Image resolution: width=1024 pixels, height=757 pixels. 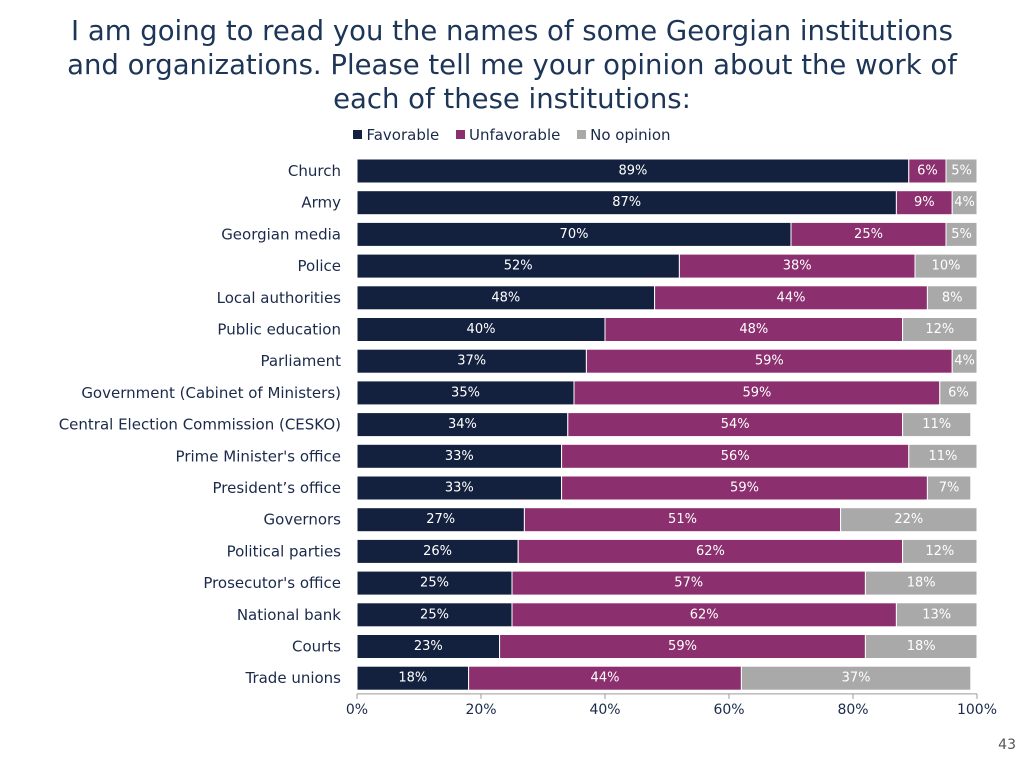 I want to click on data-label-unfavorable: 44%, so click(x=791, y=297).